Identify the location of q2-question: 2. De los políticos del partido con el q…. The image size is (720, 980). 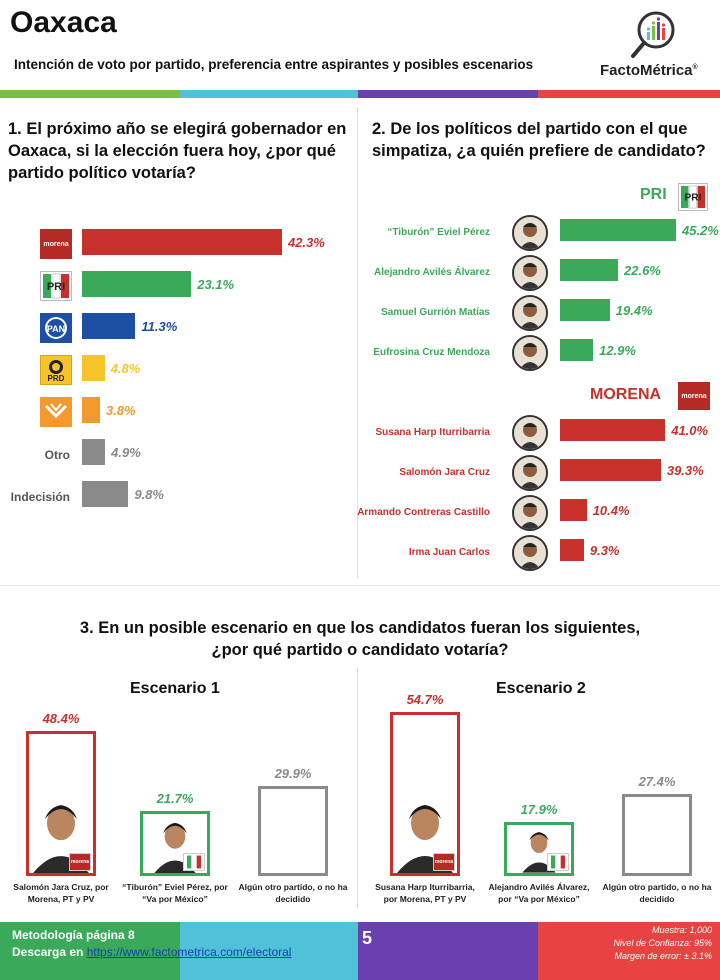
(539, 140).